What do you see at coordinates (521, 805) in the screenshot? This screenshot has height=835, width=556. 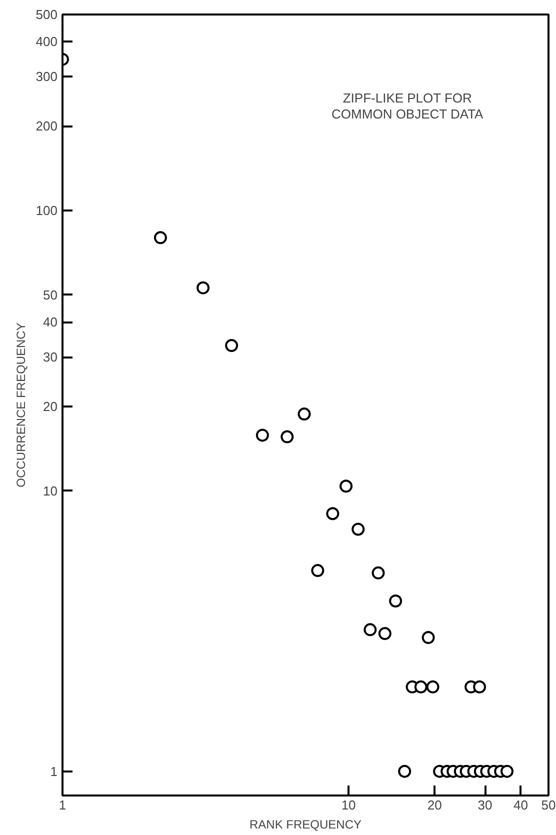 I see `x-tick-label: 40` at bounding box center [521, 805].